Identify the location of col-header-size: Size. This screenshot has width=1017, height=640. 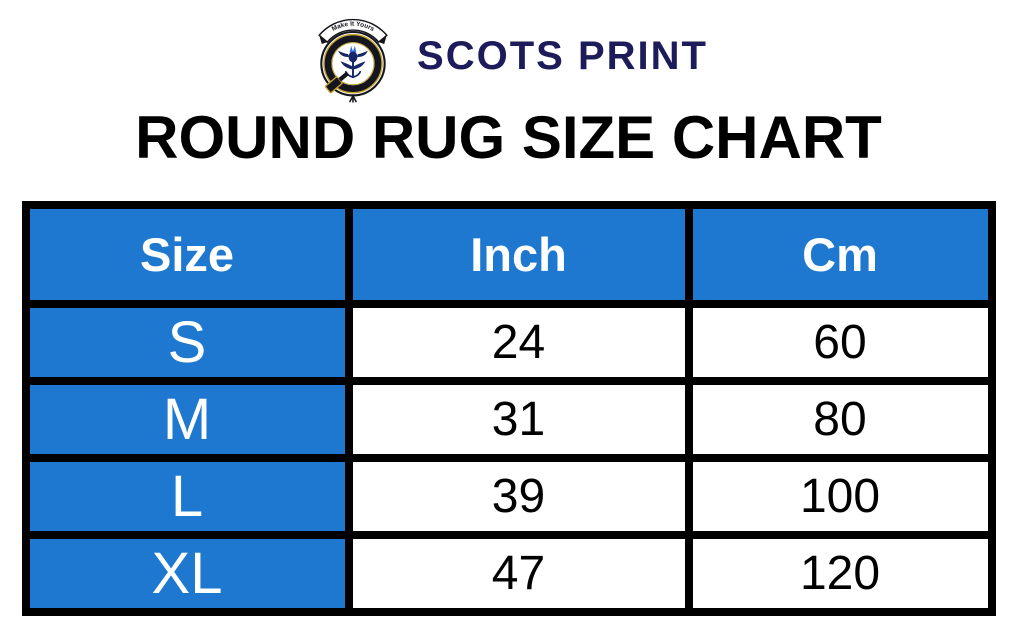
(187, 254).